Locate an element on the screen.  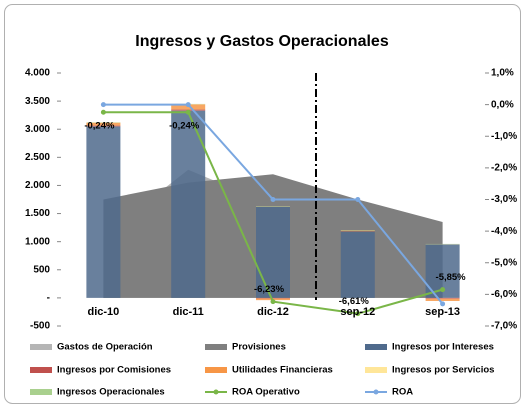
legend-label: Ingresos Operacionales is located at coordinates (111, 392).